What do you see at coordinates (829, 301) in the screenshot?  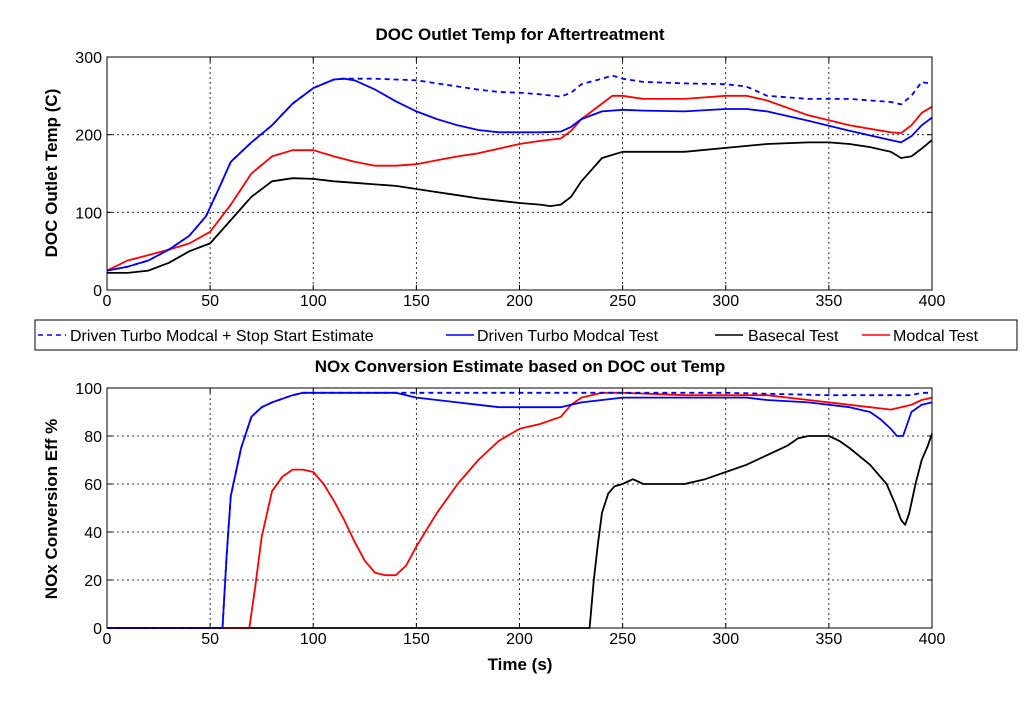 I see `chart-top-xtick-label: 350` at bounding box center [829, 301].